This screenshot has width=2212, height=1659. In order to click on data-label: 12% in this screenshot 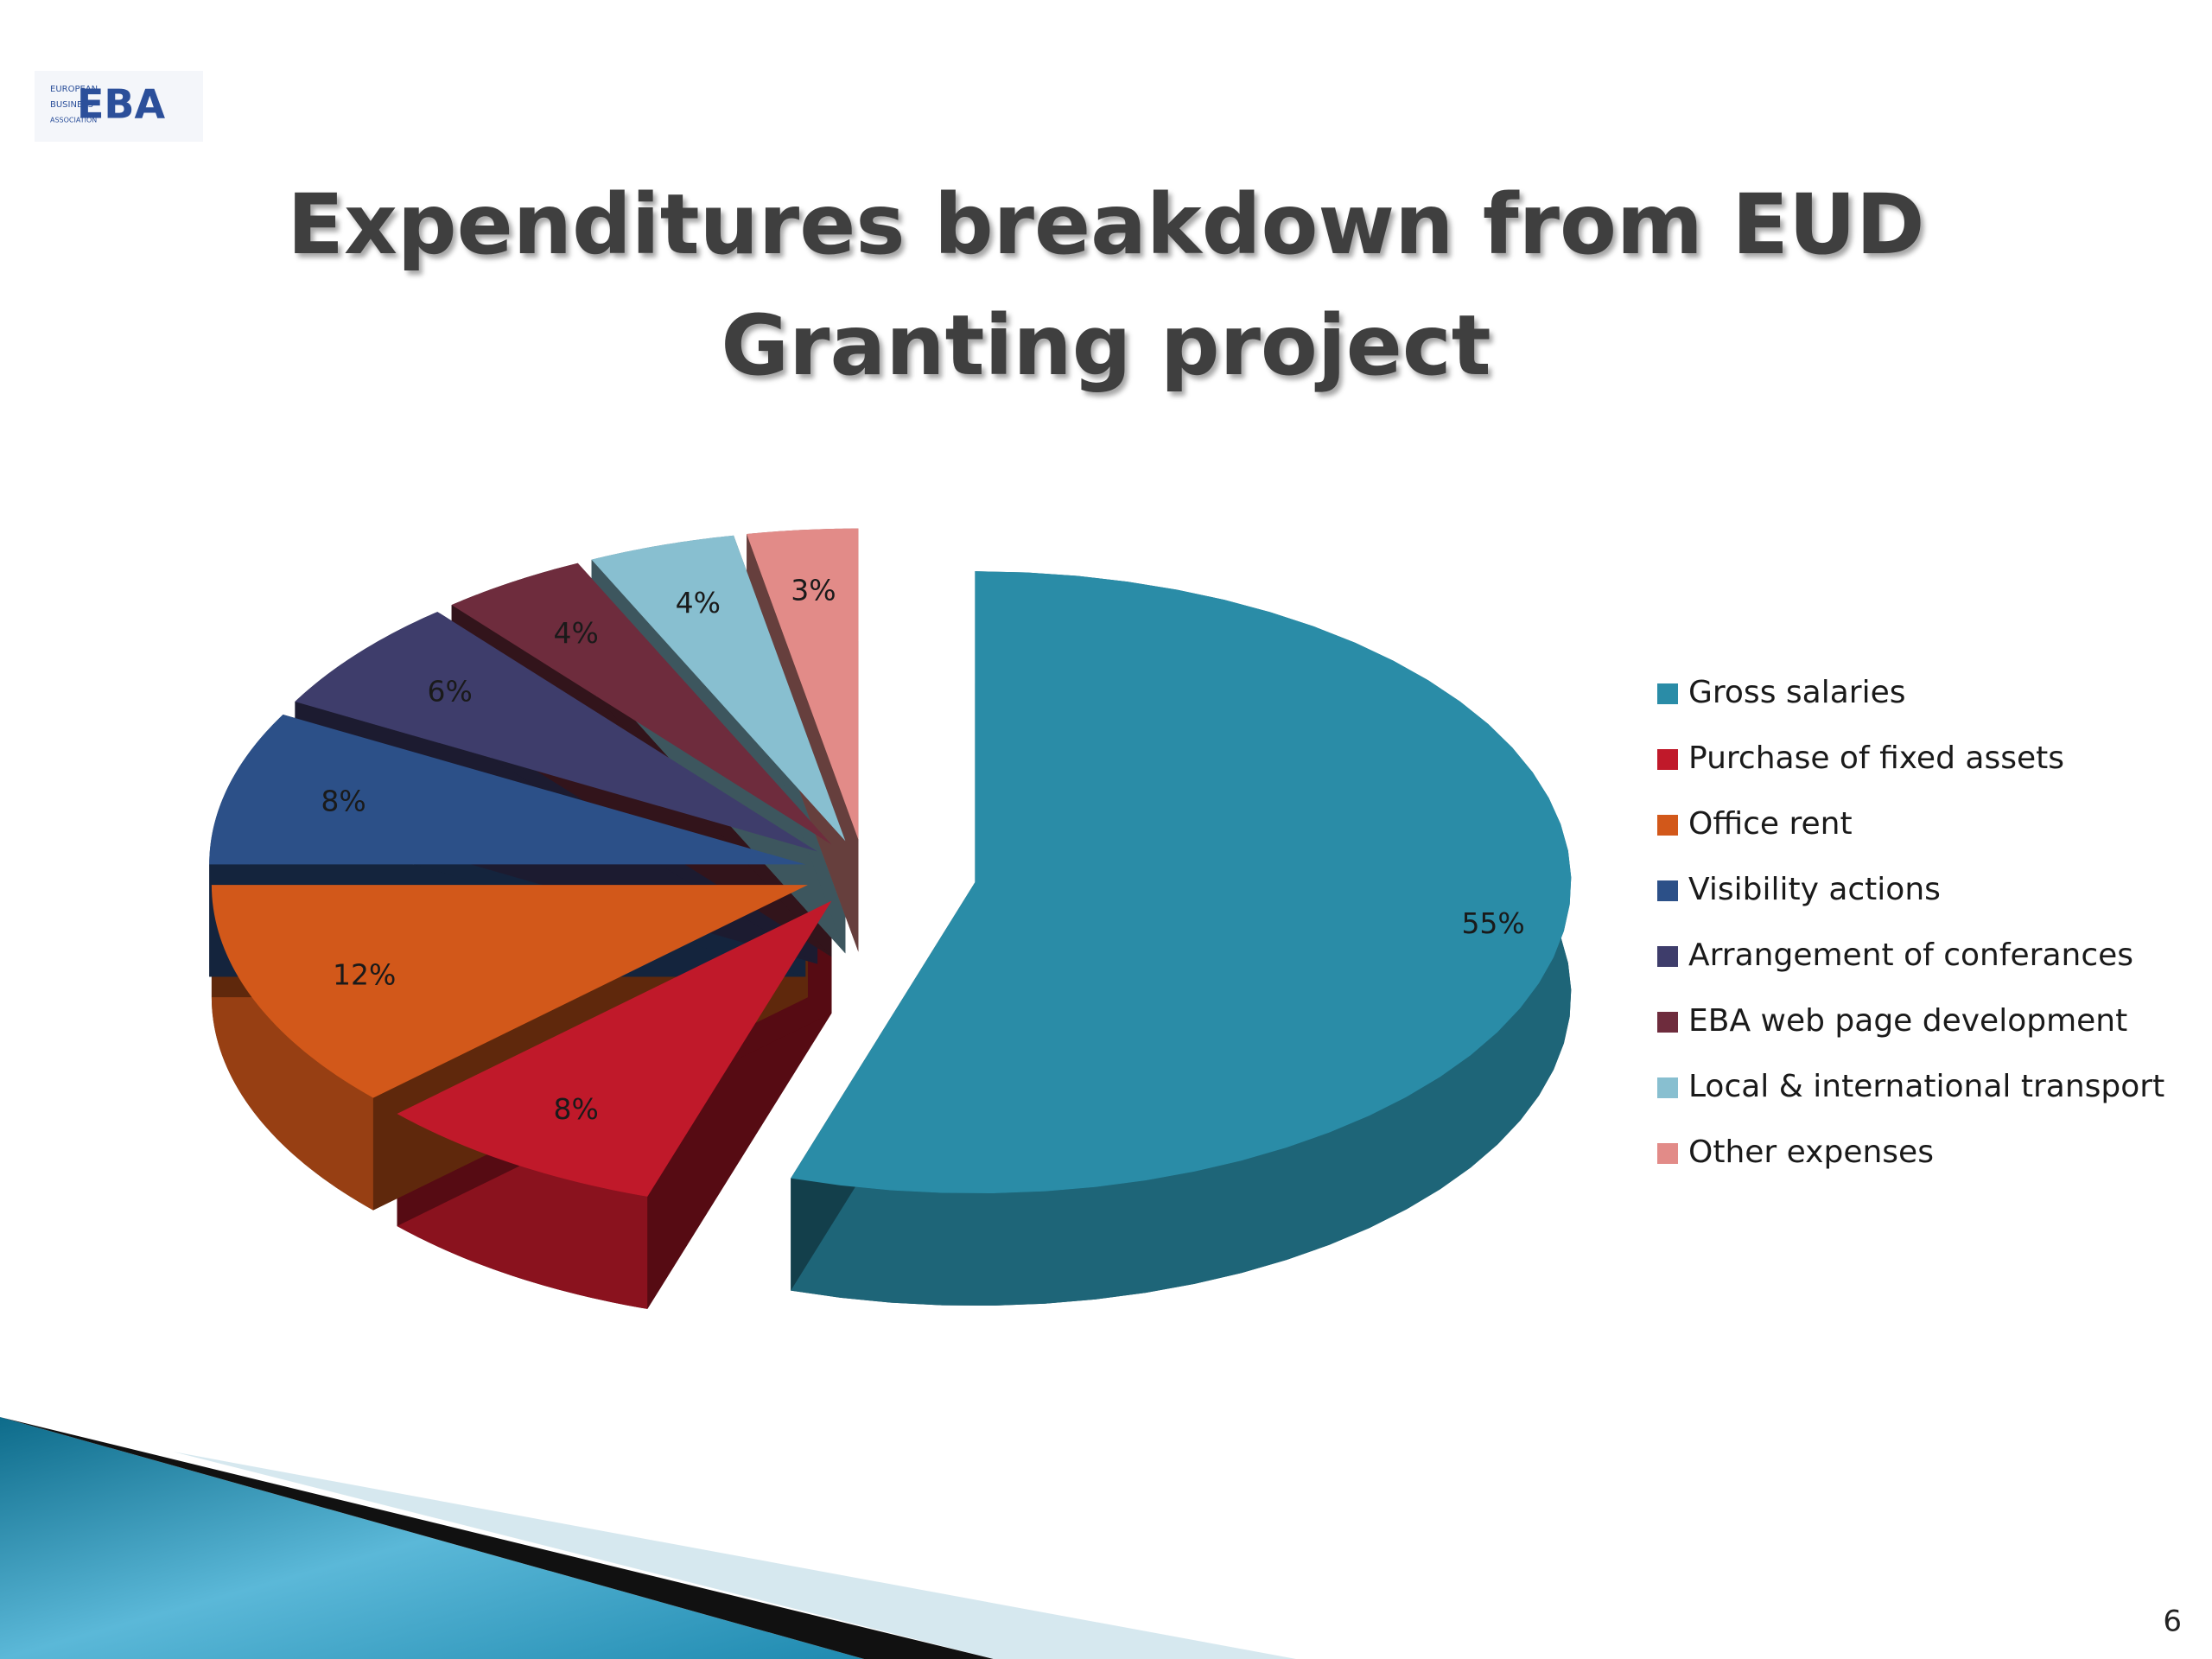, I will do `click(364, 975)`.